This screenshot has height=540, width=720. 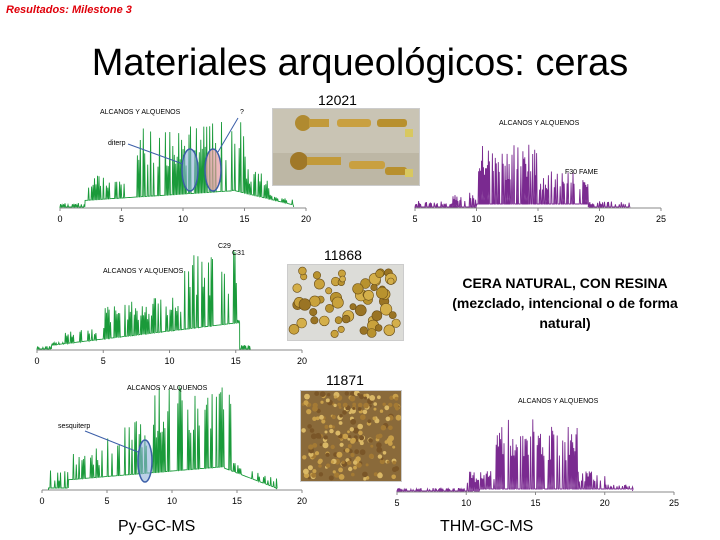 I want to click on annotation-f30-fame: F30 FAME, so click(x=581, y=172).